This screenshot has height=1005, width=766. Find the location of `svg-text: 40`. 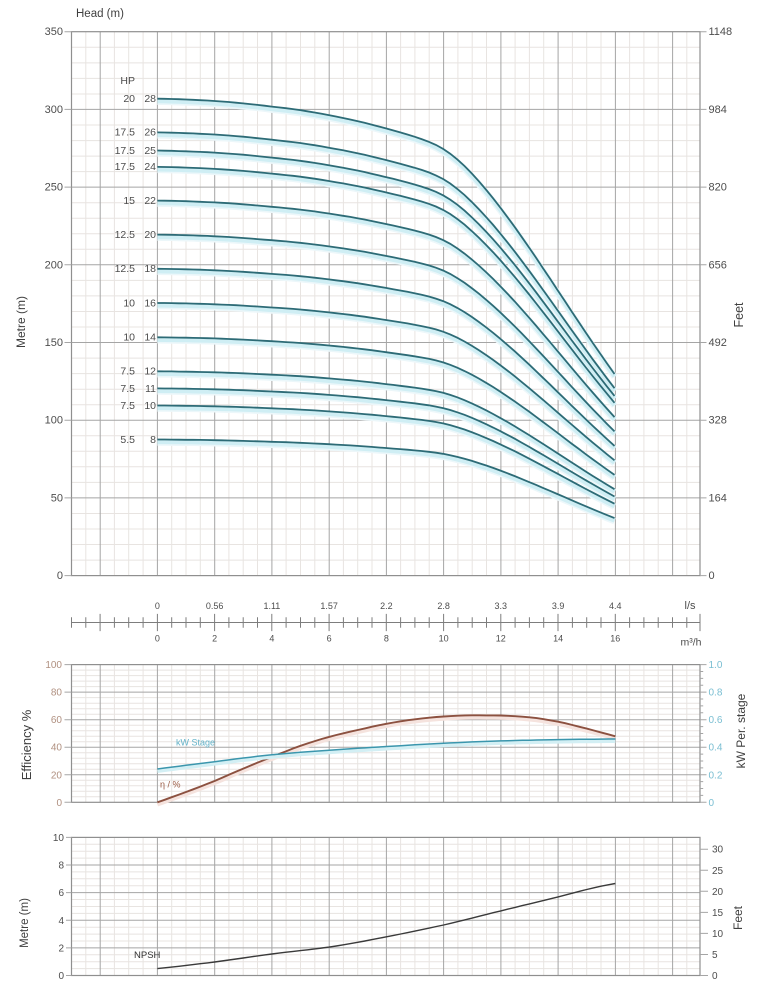

svg-text: 40 is located at coordinates (57, 748).